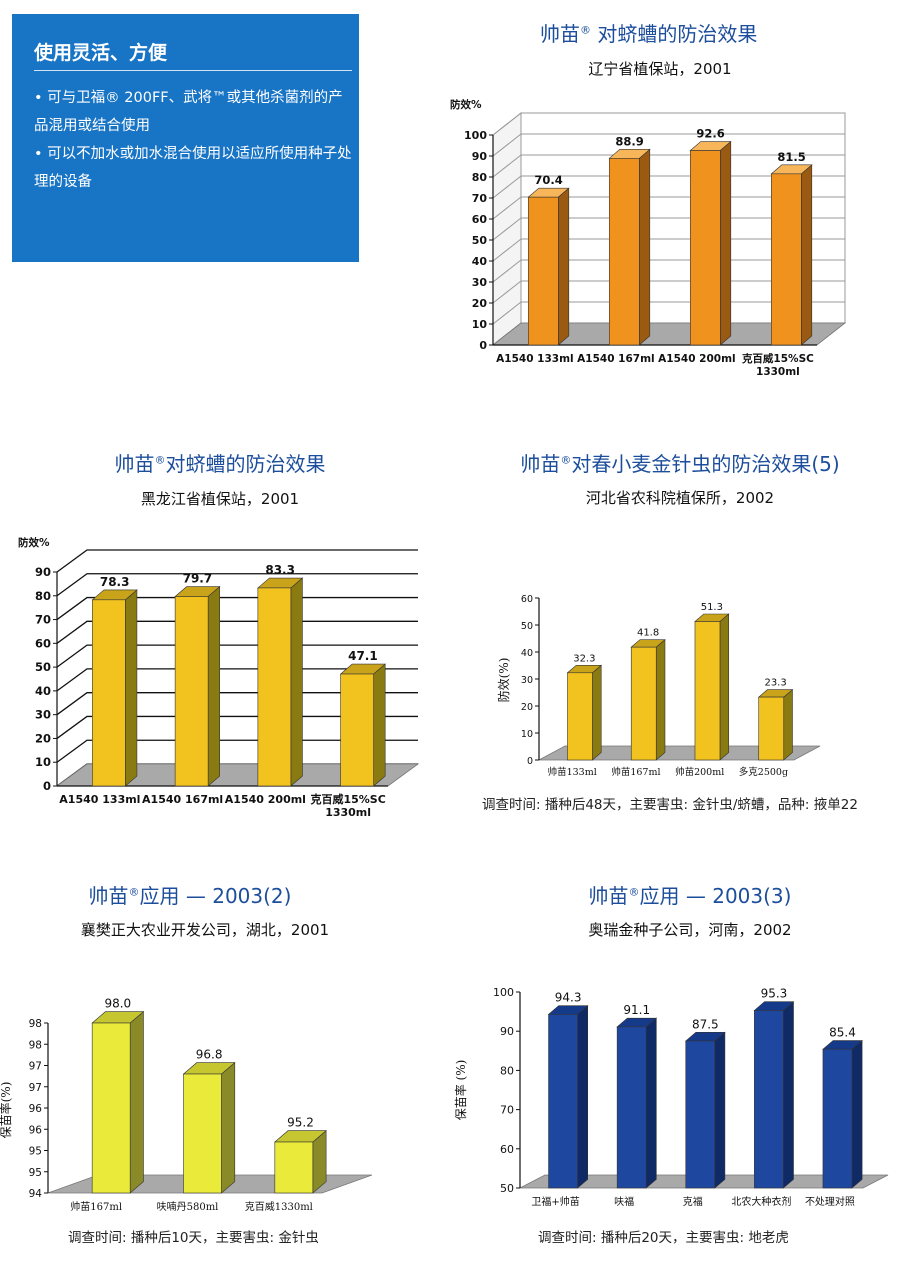  I want to click on chart-title: 帅苗®应用 — 2003(3), so click(690, 896).